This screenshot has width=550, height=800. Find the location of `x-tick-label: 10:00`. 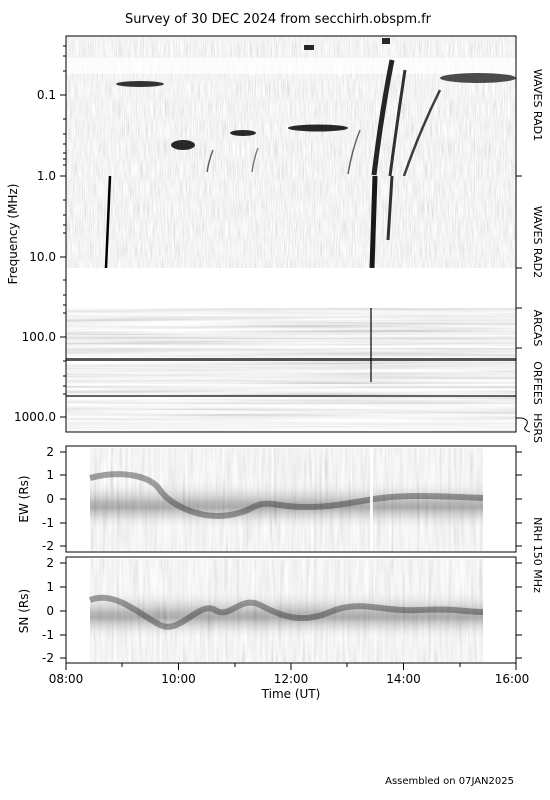

x-tick-label: 10:00 is located at coordinates (178, 679).